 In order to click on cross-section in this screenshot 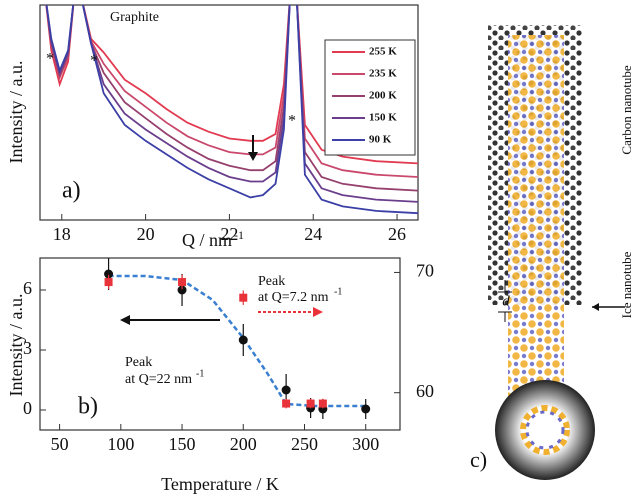, I will do `click(545, 430)`.